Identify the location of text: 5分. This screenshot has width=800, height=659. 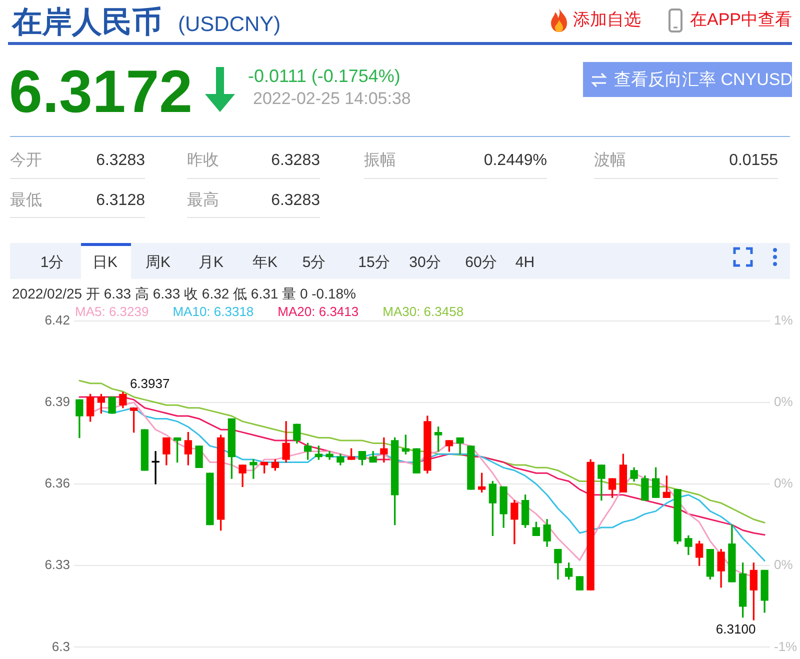
(314, 262).